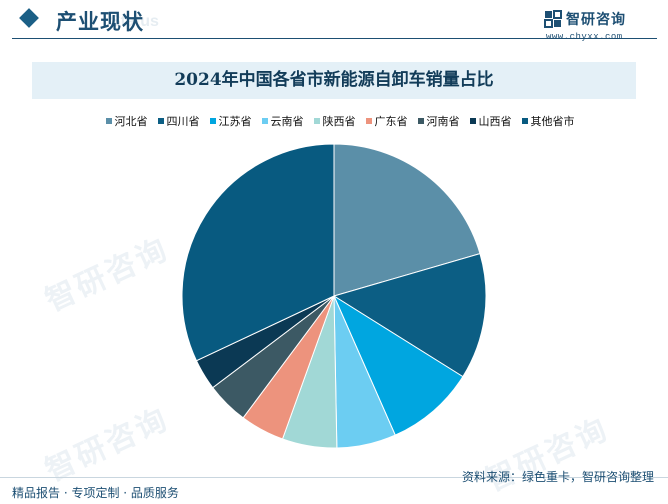 The image size is (668, 504). I want to click on legend-item: 山西省, so click(490, 121).